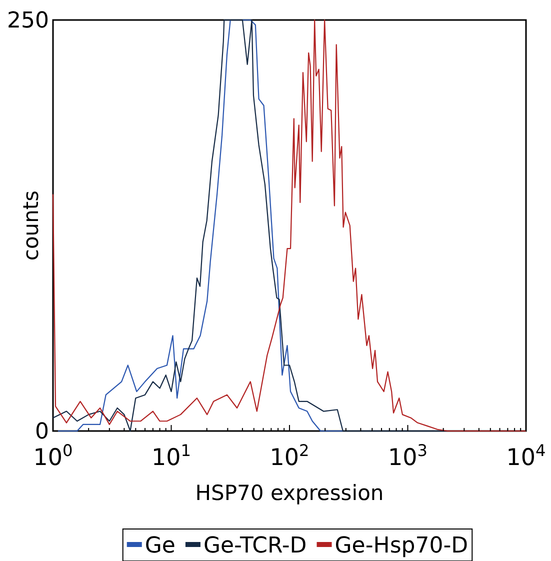 The height and width of the screenshot is (561, 551). I want to click on x-tick-label: 10$^{4}$, so click(526, 455).